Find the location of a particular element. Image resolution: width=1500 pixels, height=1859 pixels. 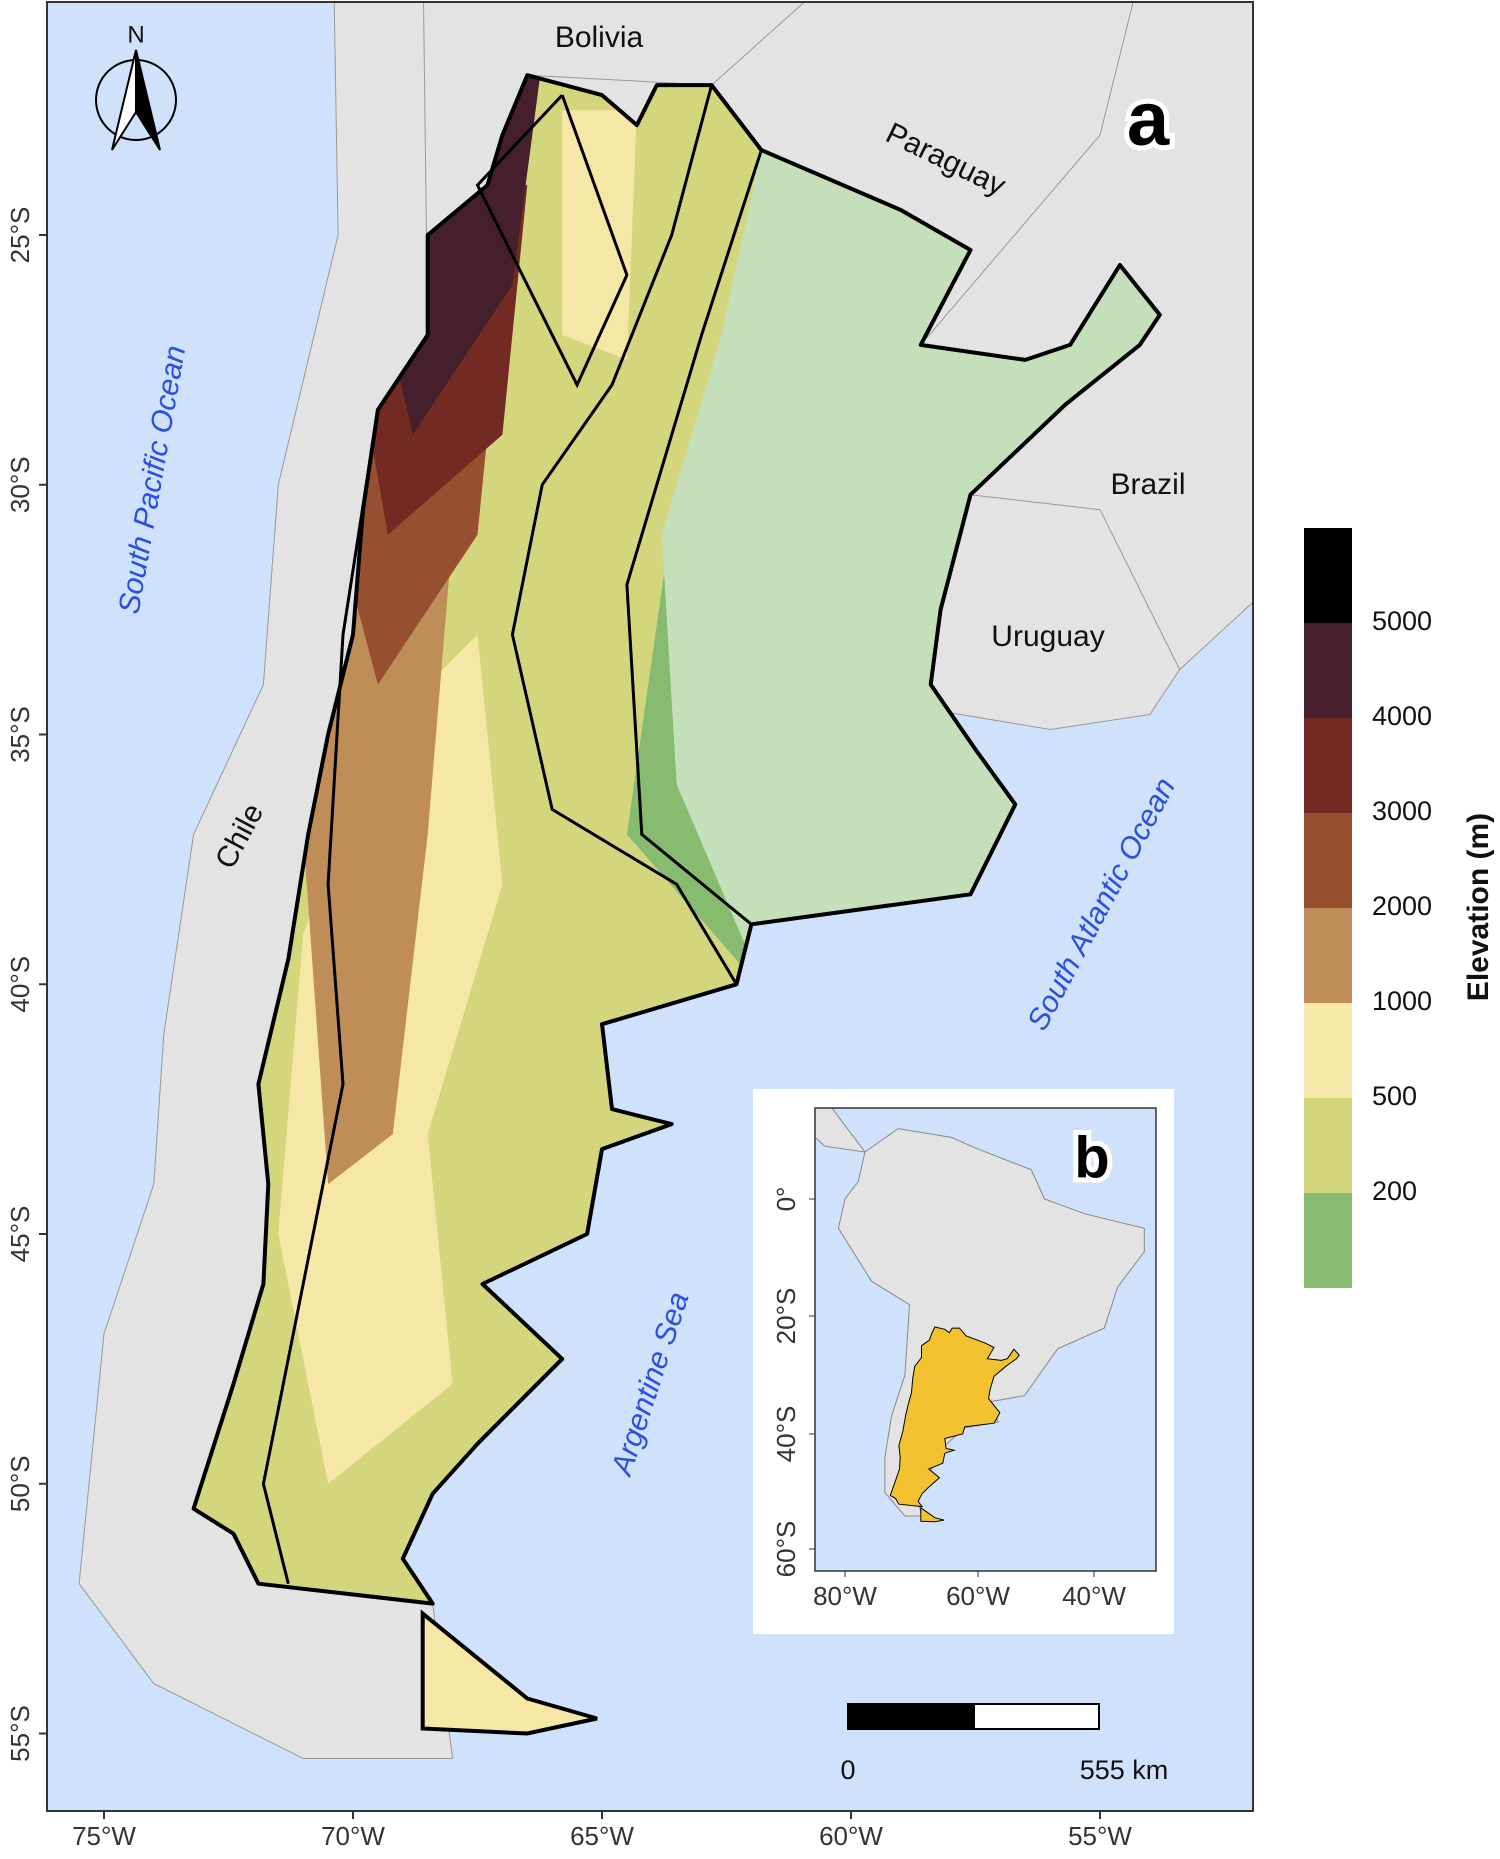

inset-y-tick-label: 40°S is located at coordinates (786, 1434).